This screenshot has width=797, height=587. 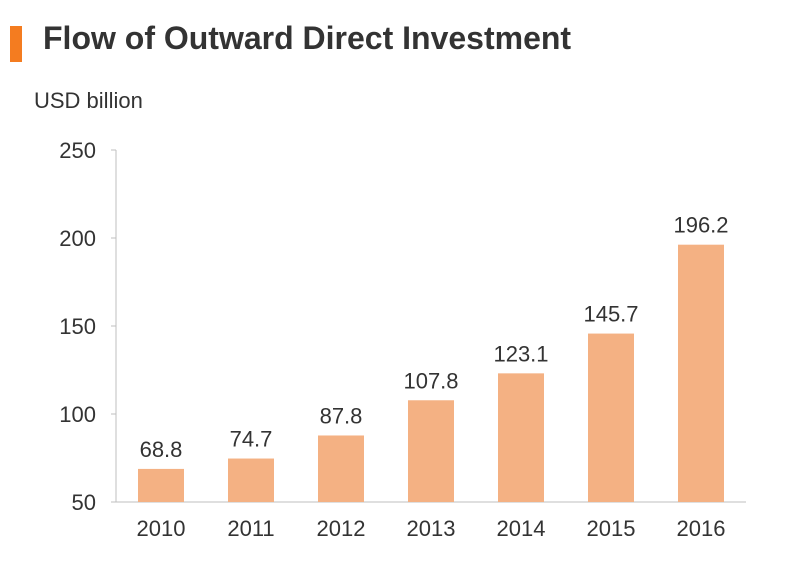 I want to click on value-label-2016: 196.2, so click(x=700, y=225).